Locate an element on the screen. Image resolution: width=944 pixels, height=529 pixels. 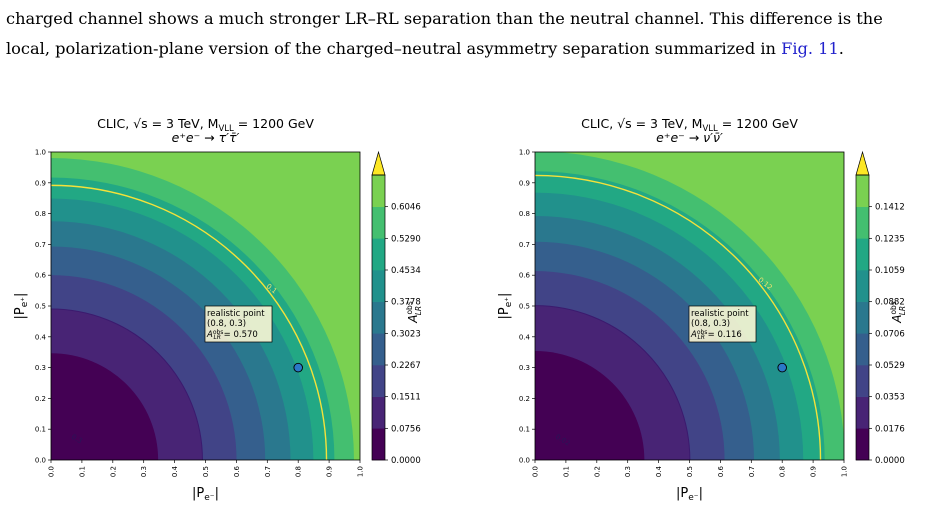
colorbar-tick-label: 0.1235 is located at coordinates (890, 239).